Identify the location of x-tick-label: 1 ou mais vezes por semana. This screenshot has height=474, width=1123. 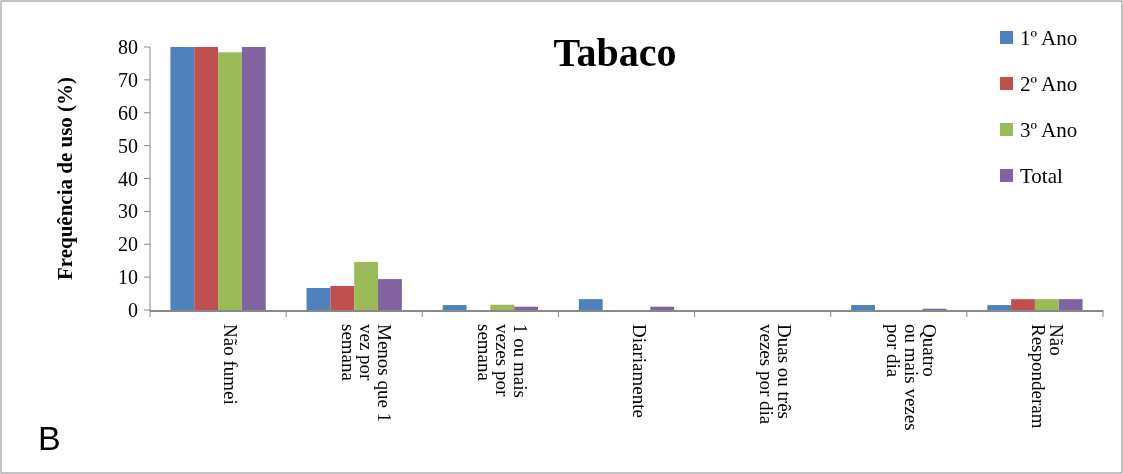
(503, 361).